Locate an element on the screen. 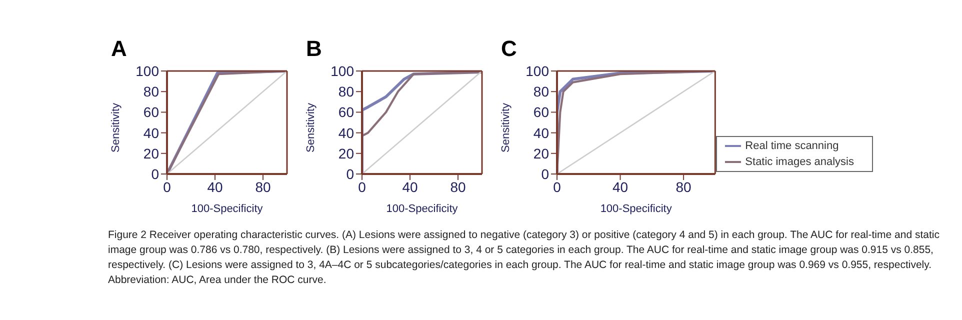  legend-label: Real time scanning is located at coordinates (792, 146).